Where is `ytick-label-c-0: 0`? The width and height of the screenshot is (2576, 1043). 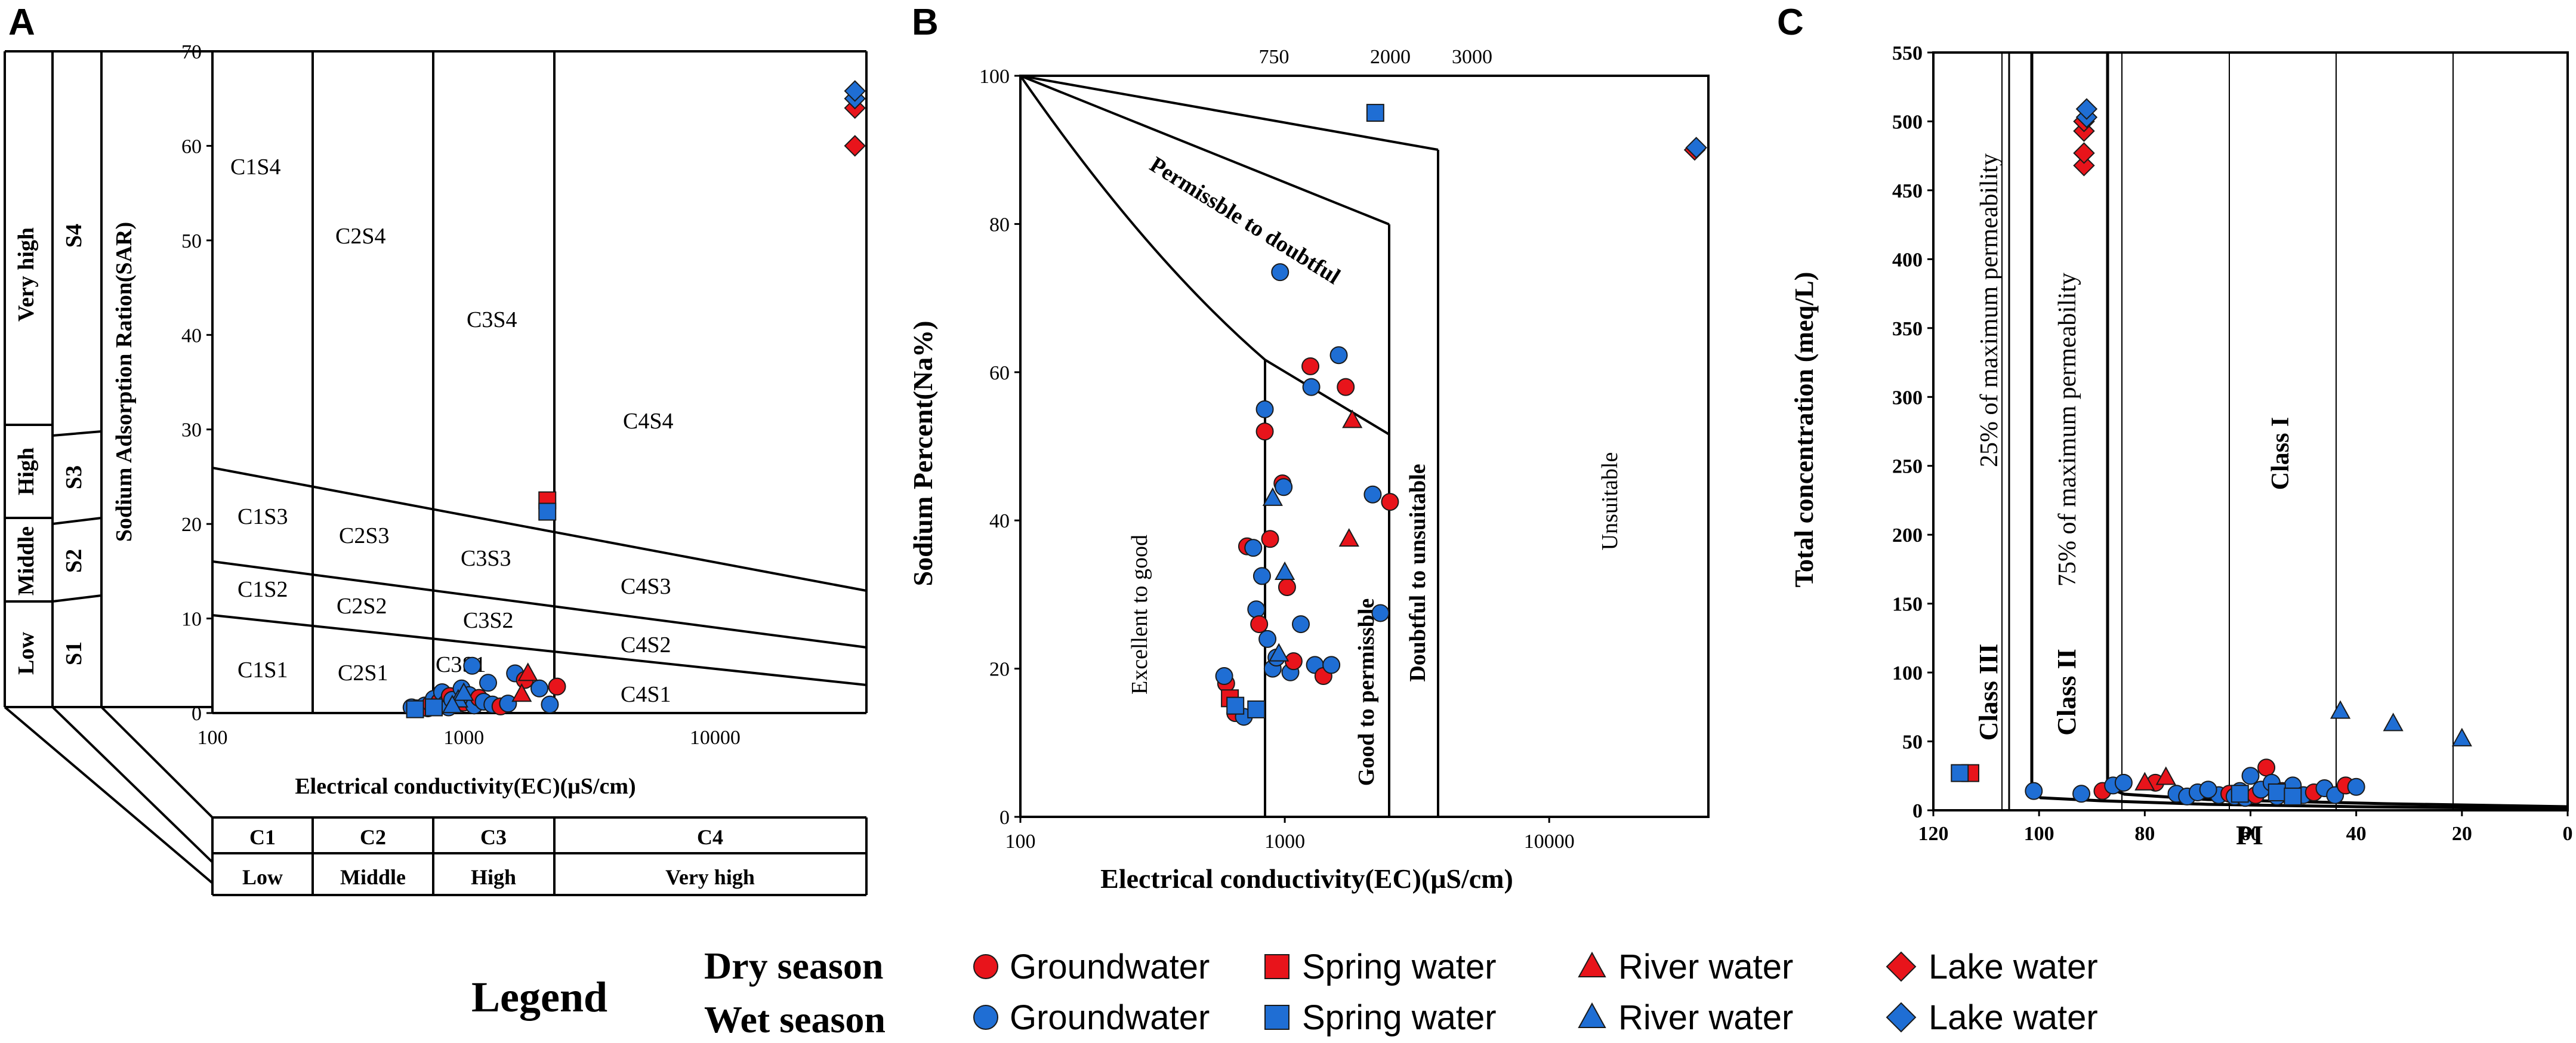
ytick-label-c-0: 0 is located at coordinates (1917, 811).